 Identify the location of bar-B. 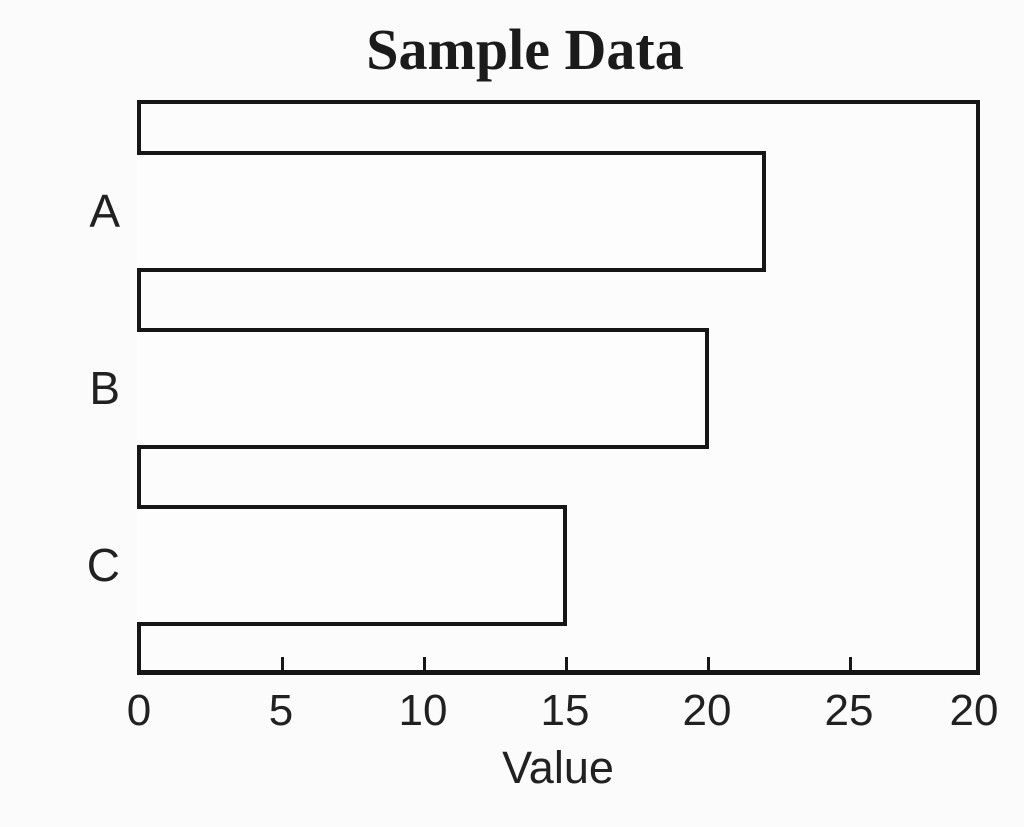
(423, 388).